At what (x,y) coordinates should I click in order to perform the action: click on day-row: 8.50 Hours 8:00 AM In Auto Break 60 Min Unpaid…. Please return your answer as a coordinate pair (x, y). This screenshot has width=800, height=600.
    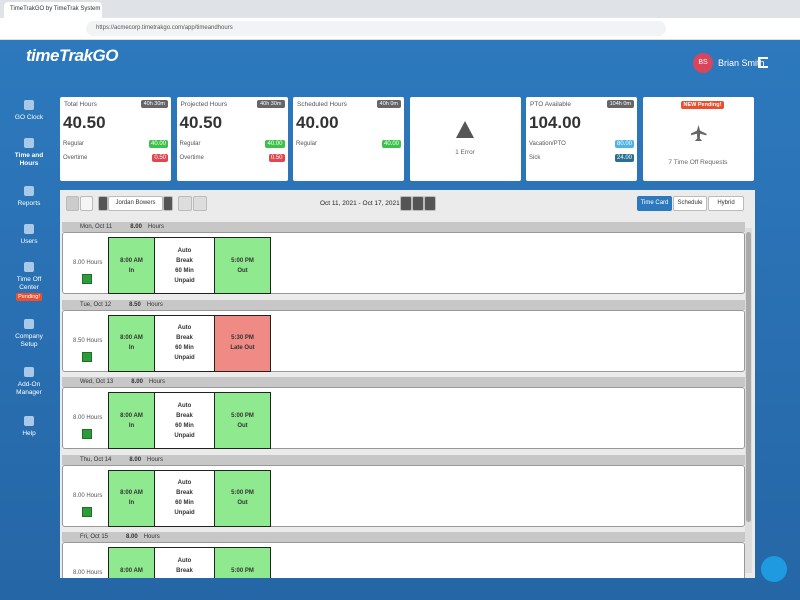
    Looking at the image, I should click on (403, 340).